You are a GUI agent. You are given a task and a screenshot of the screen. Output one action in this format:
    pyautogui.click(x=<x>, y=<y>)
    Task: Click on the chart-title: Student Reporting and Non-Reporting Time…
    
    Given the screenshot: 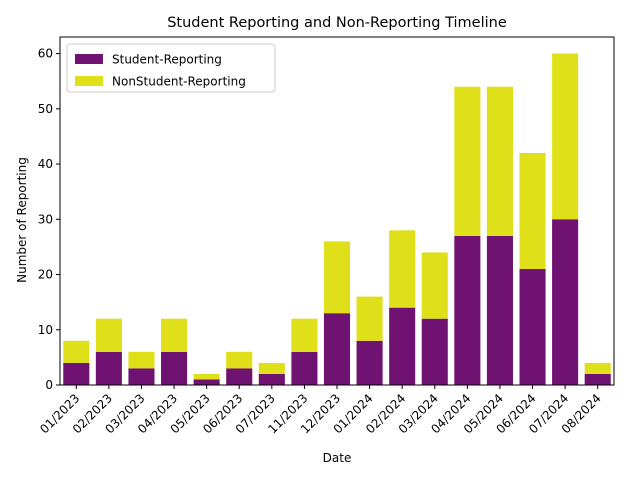 What is the action you would take?
    pyautogui.click(x=337, y=23)
    